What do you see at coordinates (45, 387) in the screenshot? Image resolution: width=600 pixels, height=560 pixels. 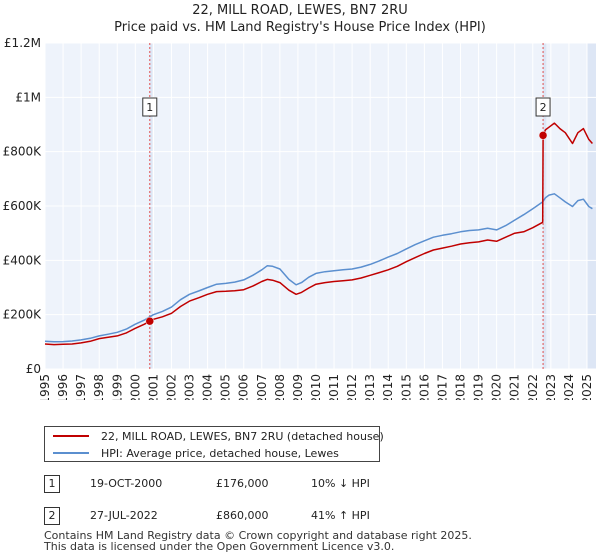 I see `x-tick-label: 1995` at bounding box center [45, 387].